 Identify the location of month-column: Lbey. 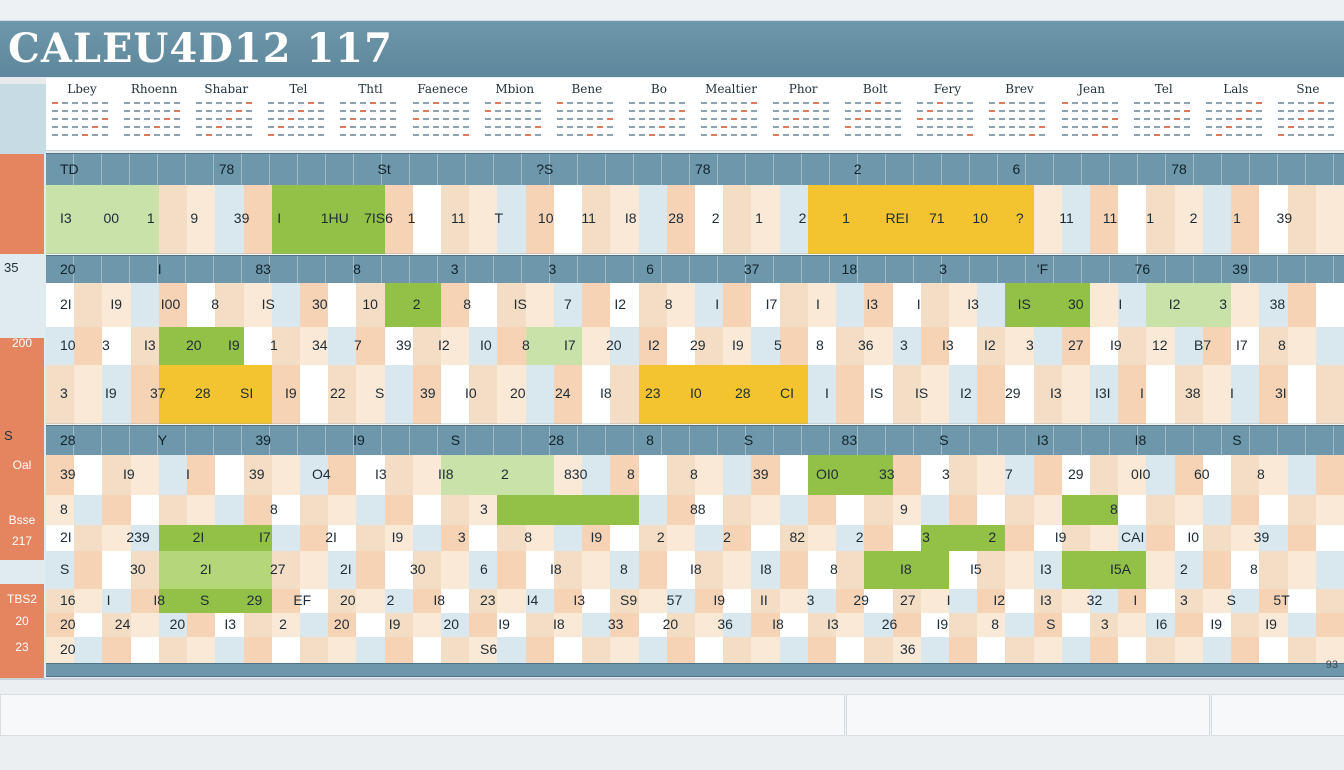
(82, 114).